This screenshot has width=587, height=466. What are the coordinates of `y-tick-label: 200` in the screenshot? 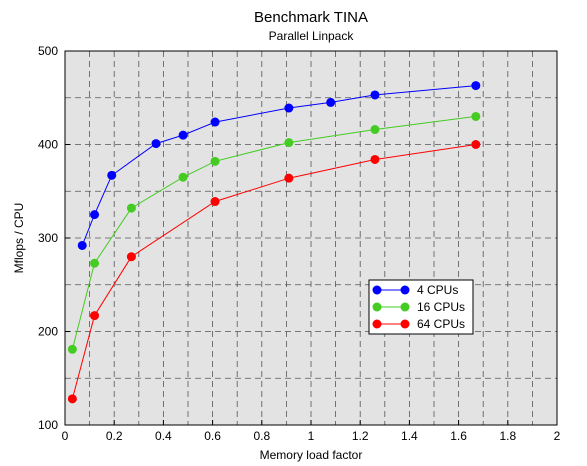 It's located at (48, 332).